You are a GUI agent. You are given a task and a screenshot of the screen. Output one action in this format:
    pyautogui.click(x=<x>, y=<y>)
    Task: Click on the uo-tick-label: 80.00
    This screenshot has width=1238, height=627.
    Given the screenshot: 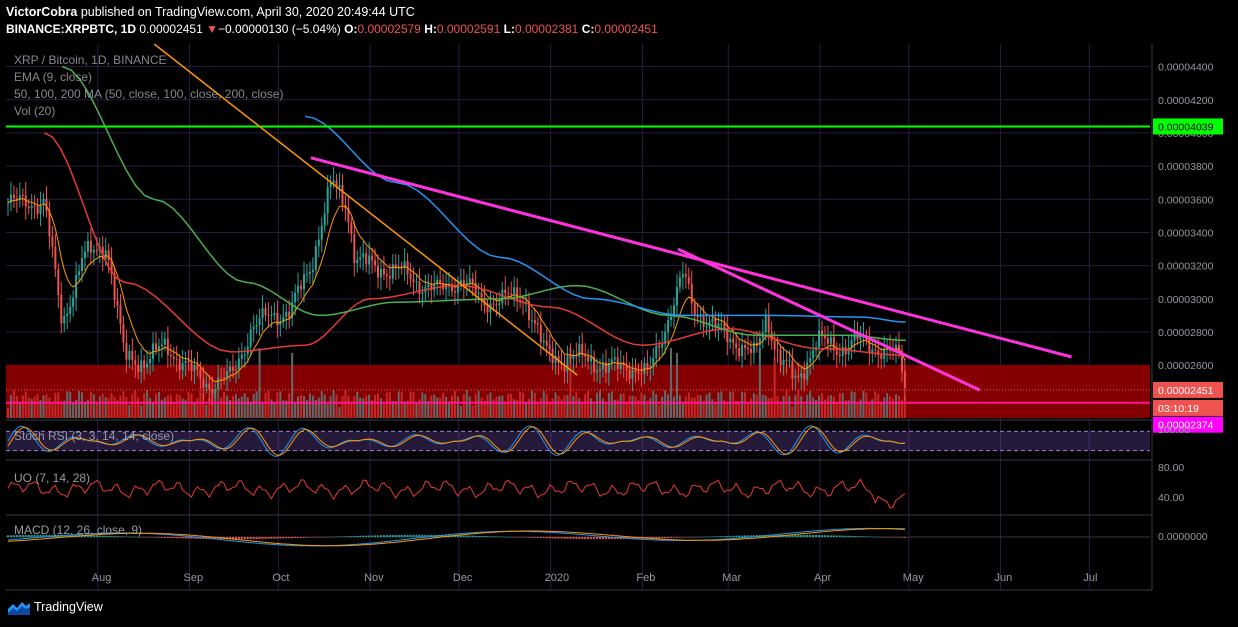 What is the action you would take?
    pyautogui.click(x=1171, y=468)
    